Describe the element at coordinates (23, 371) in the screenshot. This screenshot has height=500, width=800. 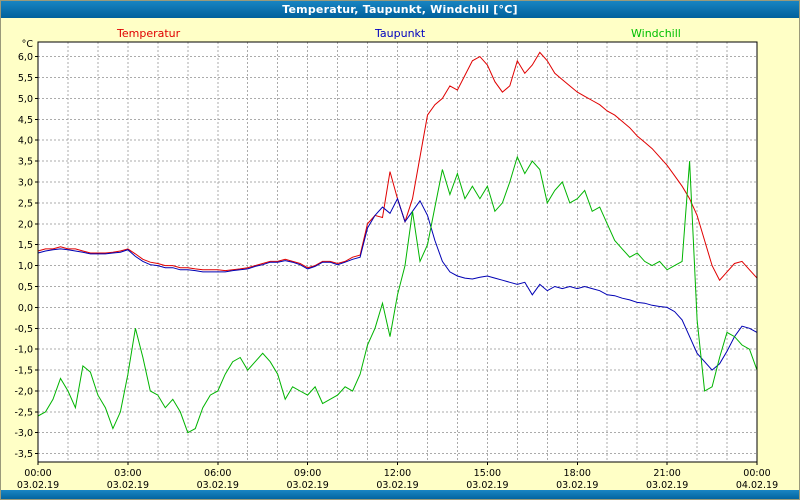
I see `y-tick-label: -1,5` at that location.